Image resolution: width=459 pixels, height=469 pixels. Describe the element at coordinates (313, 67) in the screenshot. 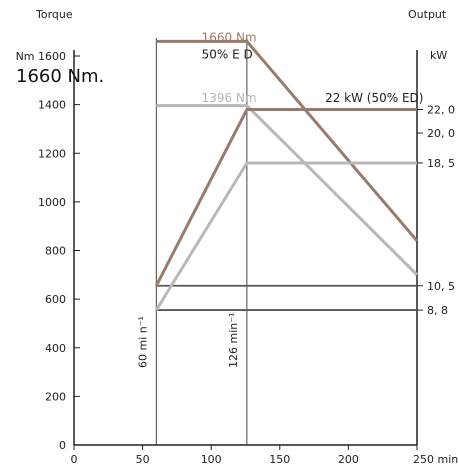

I see `annotations: 1660 Nm 50% E D 1396 Nm 22 kW (50% ED)` at that location.